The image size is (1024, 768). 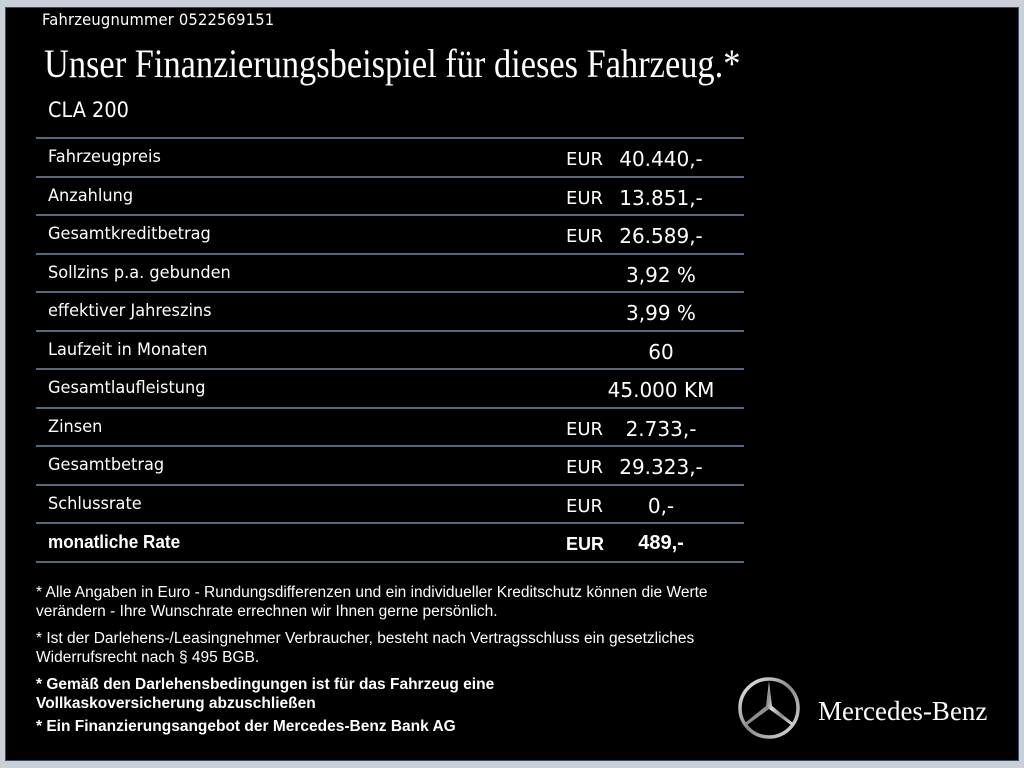 What do you see at coordinates (130, 311) in the screenshot?
I see `row-label: effektiver Jahreszins` at bounding box center [130, 311].